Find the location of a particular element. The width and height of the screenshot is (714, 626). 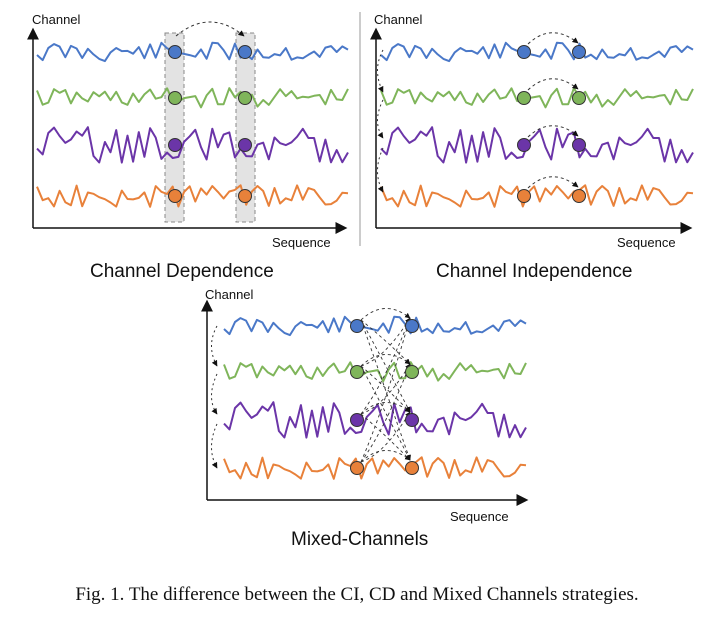

mix-arrow-blue-to-orange is located at coordinates (385, 390).